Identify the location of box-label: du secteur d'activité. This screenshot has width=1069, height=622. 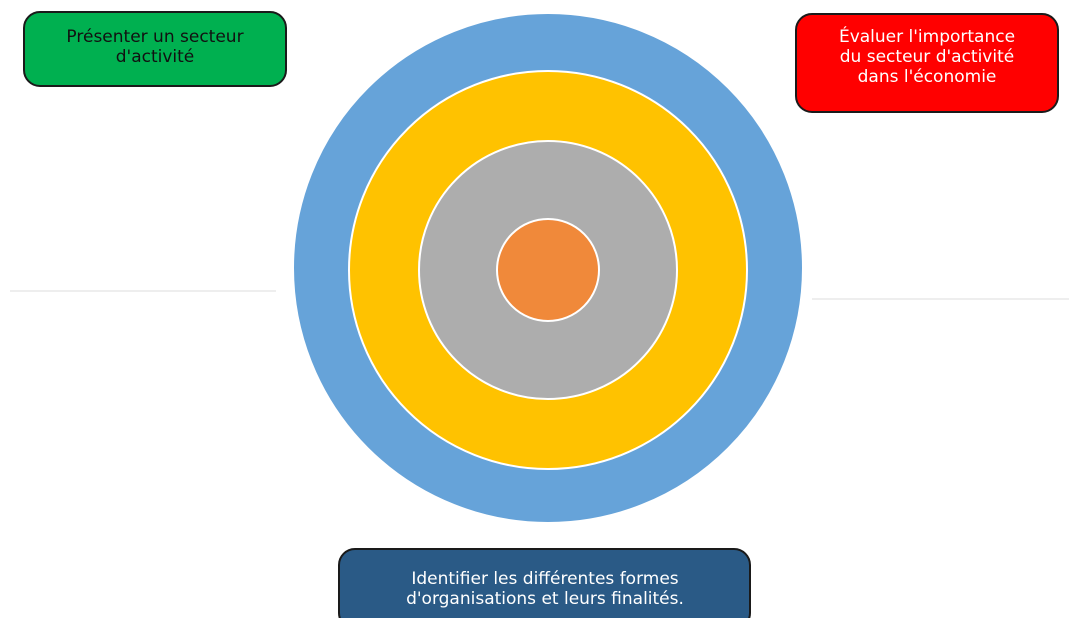
(927, 57).